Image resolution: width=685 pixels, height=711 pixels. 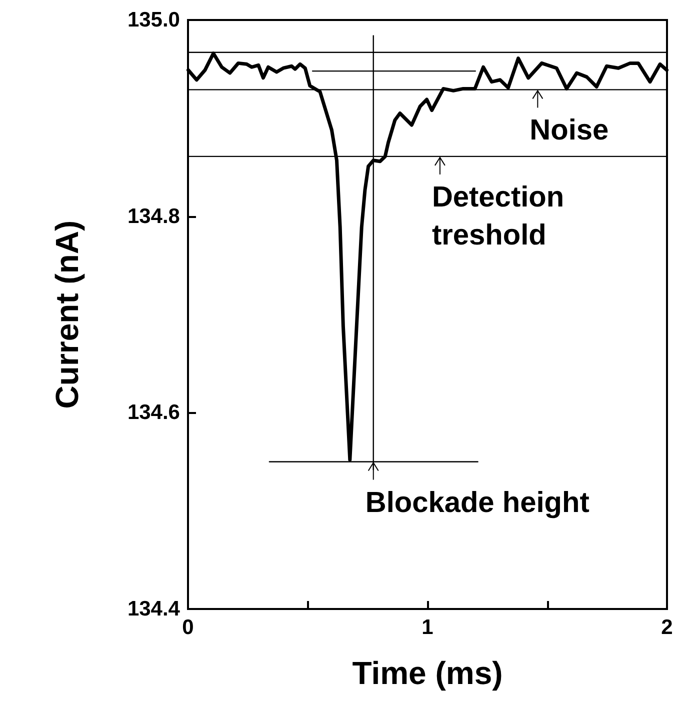 What do you see at coordinates (188, 627) in the screenshot?
I see `x-tick-label: 0` at bounding box center [188, 627].